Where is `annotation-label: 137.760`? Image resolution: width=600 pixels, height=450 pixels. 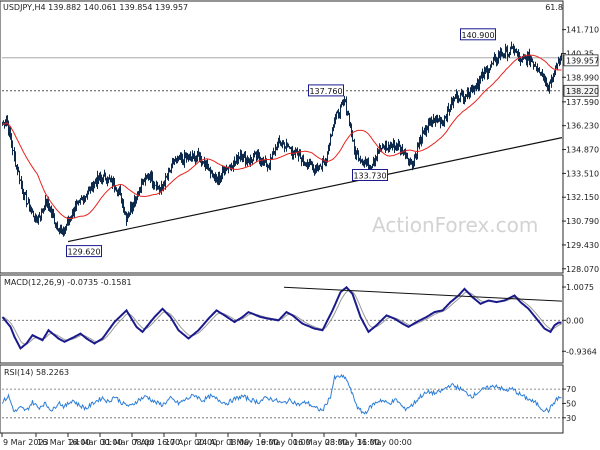 annotation-label: 137.760 is located at coordinates (325, 91).